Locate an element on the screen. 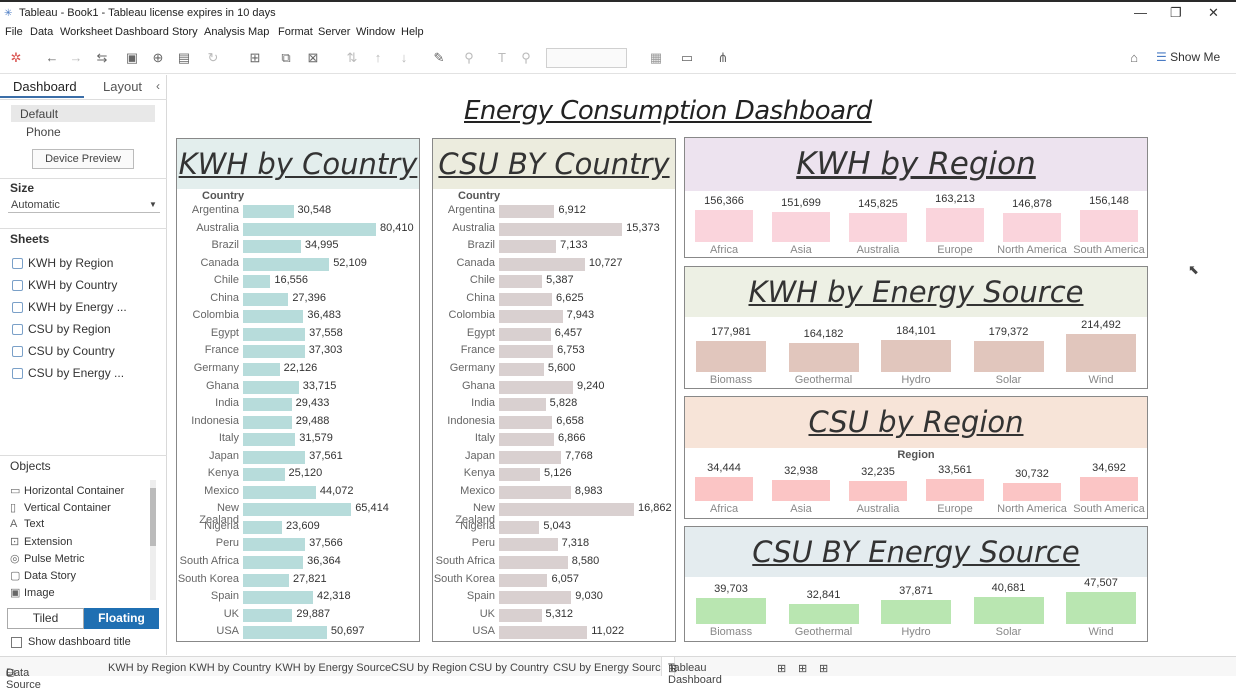  menu-story: Story is located at coordinates (185, 32).